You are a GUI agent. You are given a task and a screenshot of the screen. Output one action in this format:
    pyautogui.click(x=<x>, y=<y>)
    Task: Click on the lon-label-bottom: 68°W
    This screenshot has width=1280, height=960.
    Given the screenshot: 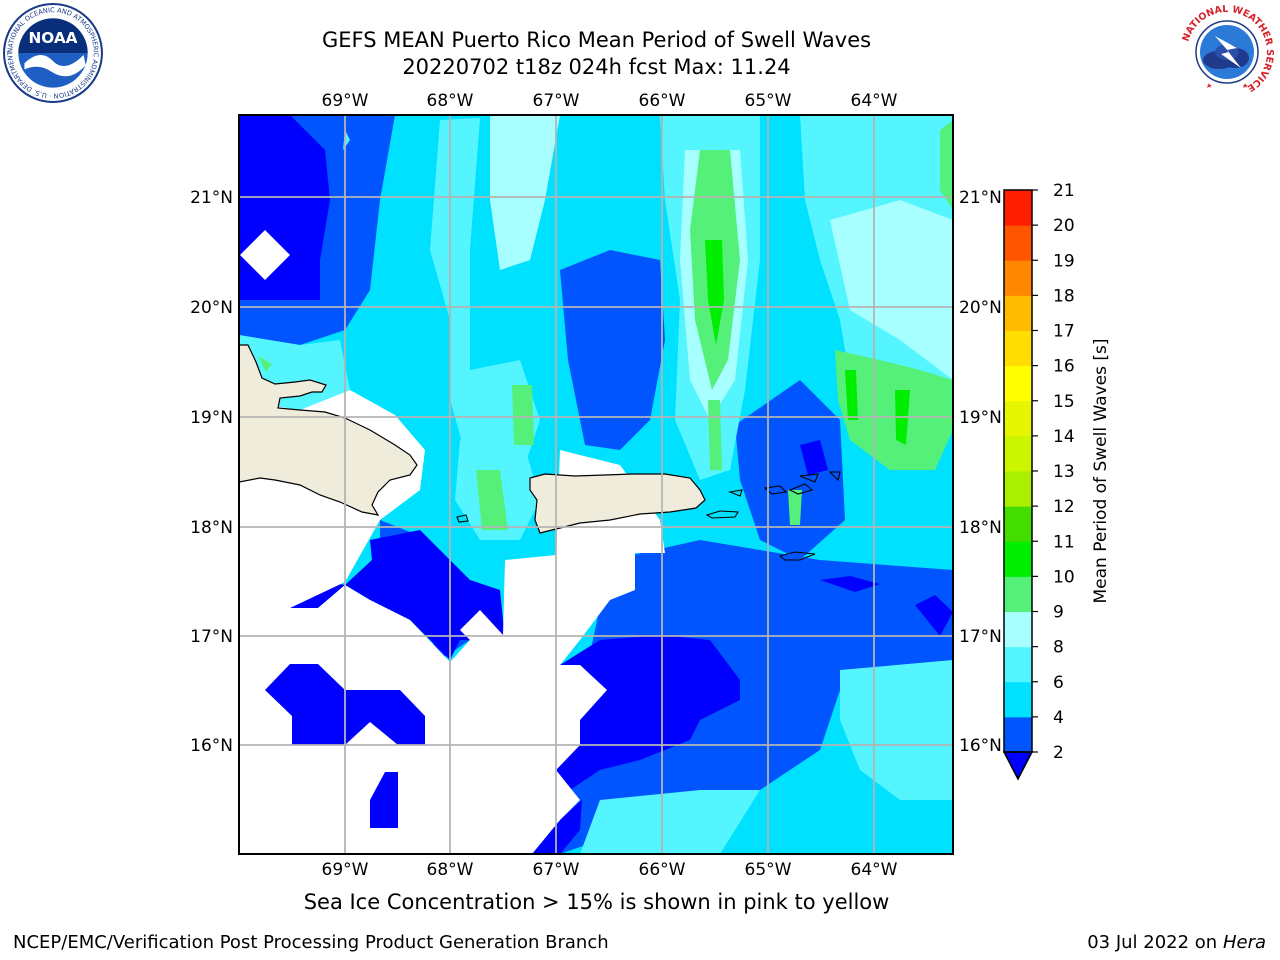 What is the action you would take?
    pyautogui.click(x=450, y=870)
    